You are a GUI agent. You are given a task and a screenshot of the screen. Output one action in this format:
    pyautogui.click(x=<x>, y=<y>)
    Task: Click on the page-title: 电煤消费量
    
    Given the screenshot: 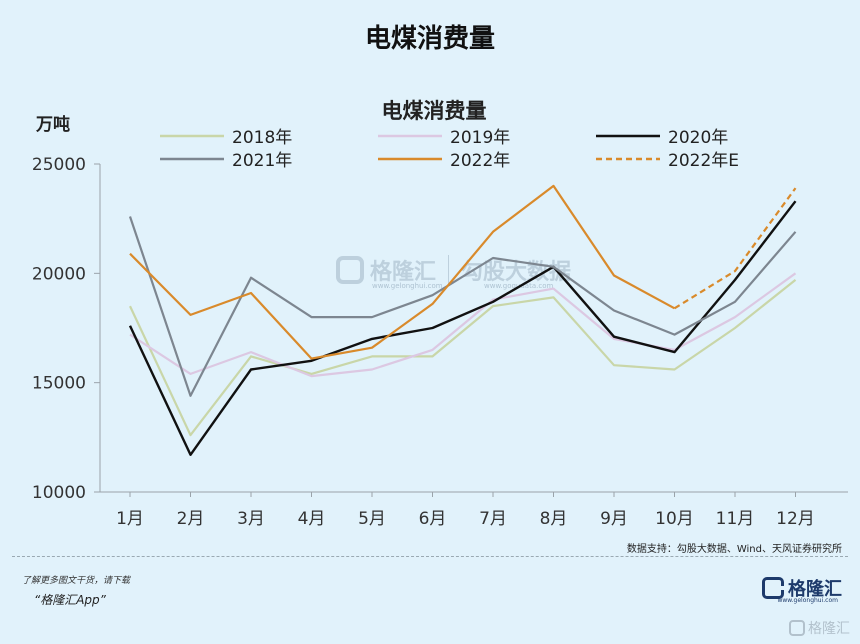 What is the action you would take?
    pyautogui.click(x=429, y=39)
    